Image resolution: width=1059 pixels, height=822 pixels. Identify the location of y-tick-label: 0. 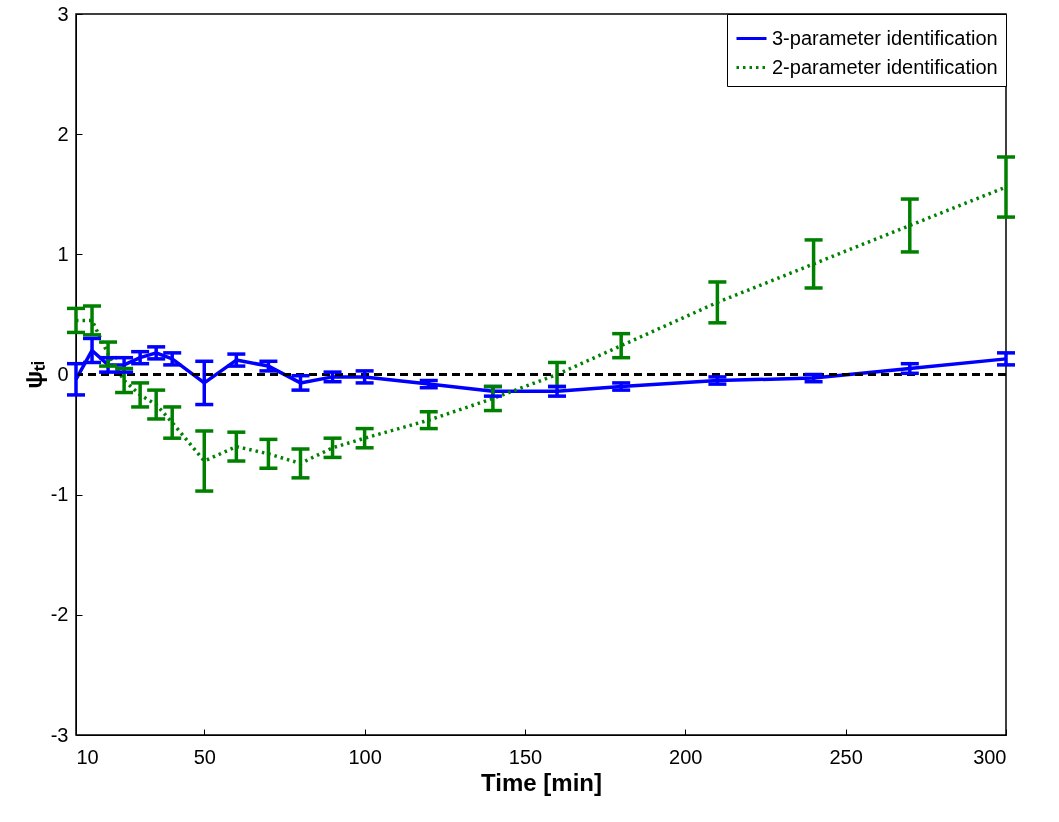
(63, 374).